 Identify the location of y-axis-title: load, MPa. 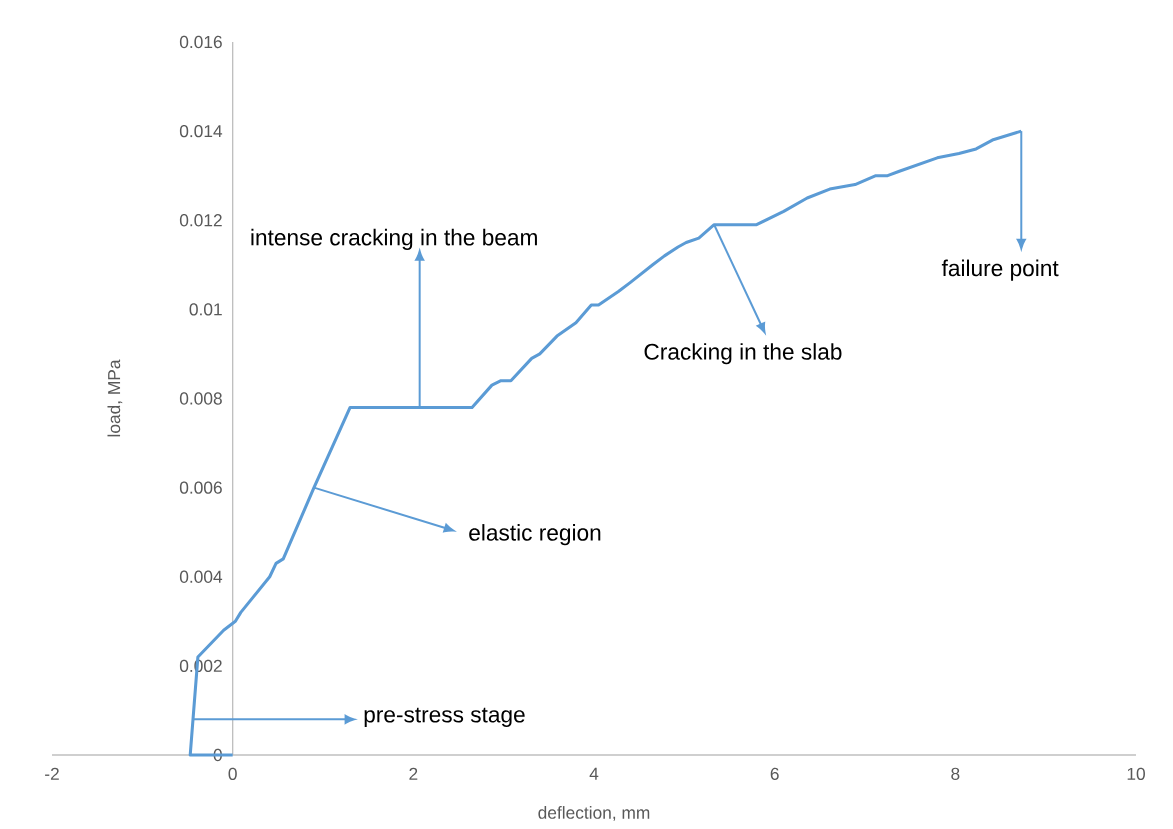
(115, 398).